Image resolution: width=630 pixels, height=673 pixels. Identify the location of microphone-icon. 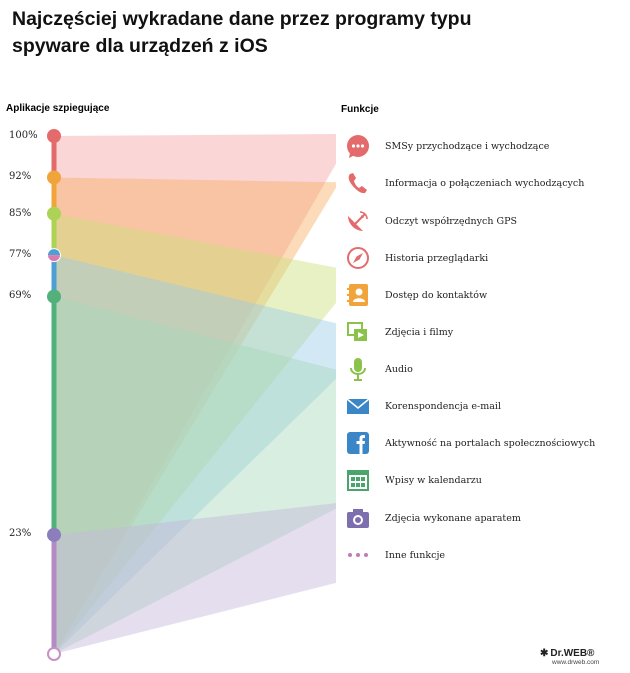
(358, 369).